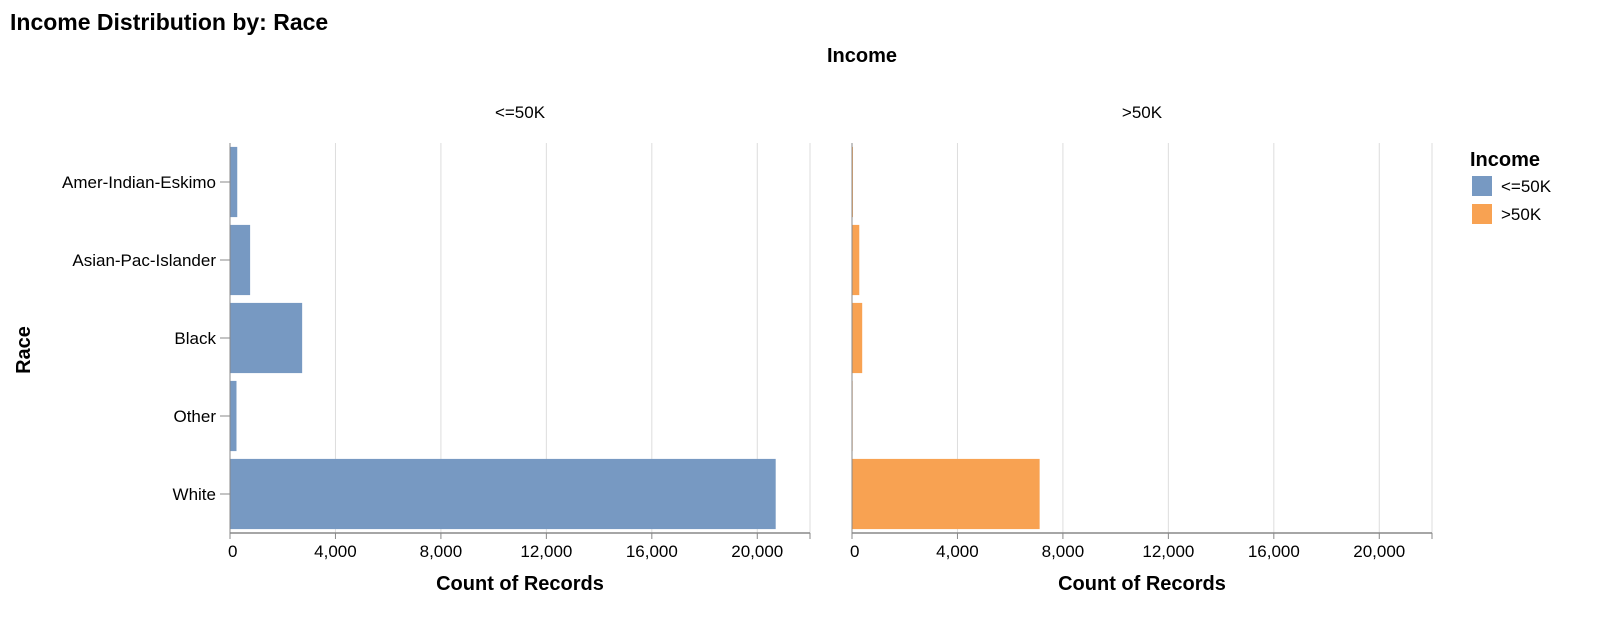 This screenshot has width=1622, height=624. I want to click on chart-title: Income Distribution by: Race, so click(169, 22).